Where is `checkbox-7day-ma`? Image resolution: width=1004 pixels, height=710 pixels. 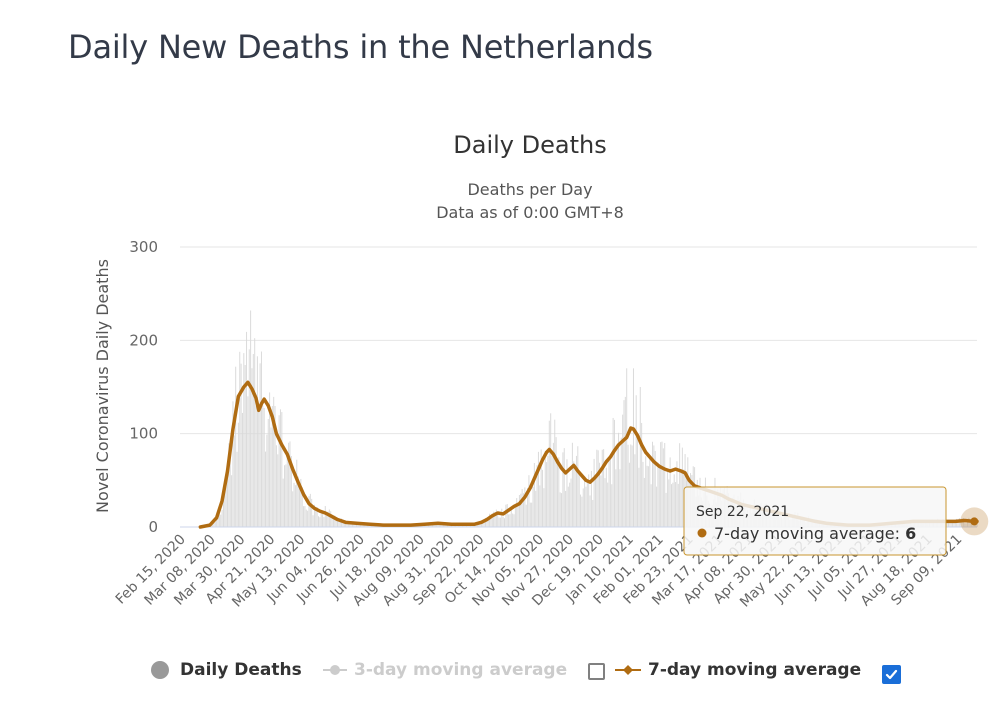
checkbox-7day-ma is located at coordinates (891, 674).